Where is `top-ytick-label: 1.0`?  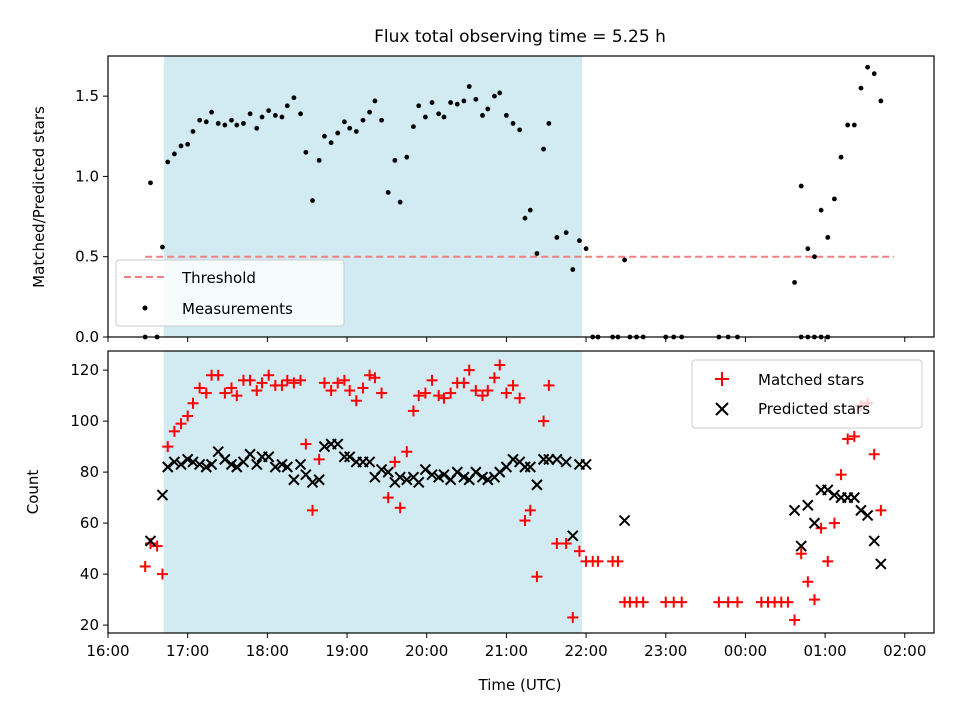 top-ytick-label: 1.0 is located at coordinates (87, 176).